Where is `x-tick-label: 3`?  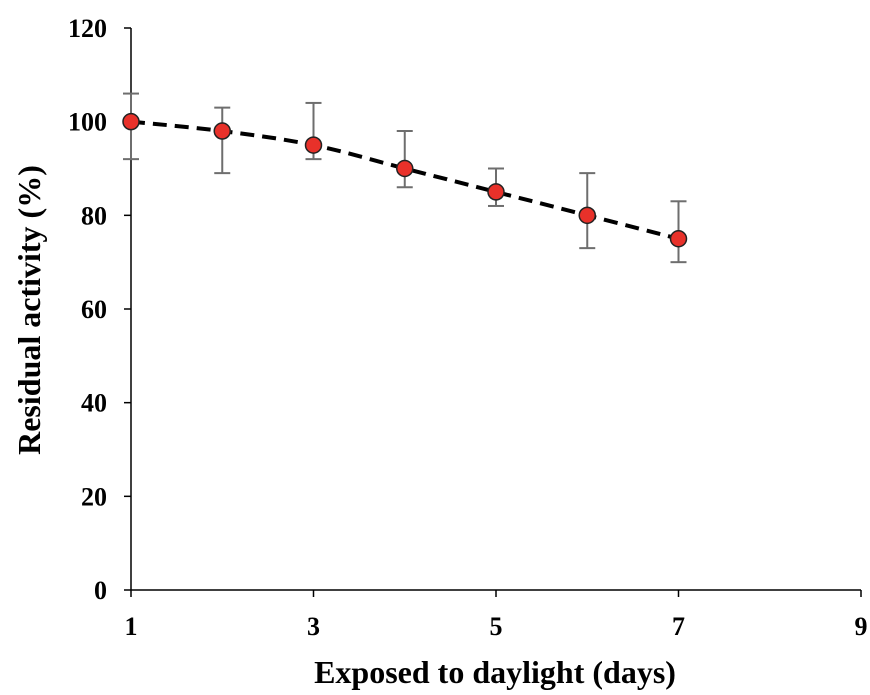 x-tick-label: 3 is located at coordinates (313, 626).